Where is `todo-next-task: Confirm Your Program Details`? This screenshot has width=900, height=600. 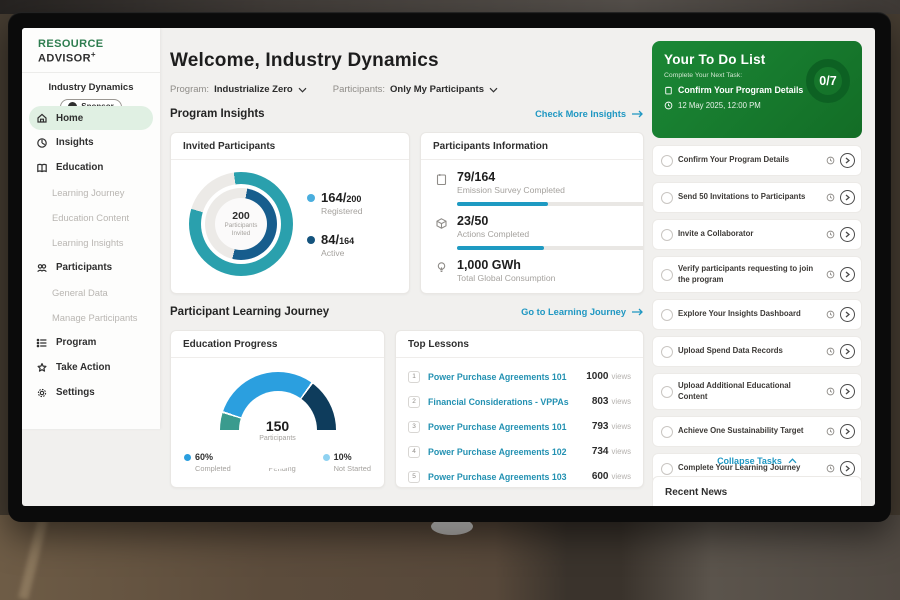
todo-next-task: Confirm Your Program Details is located at coordinates (757, 90).